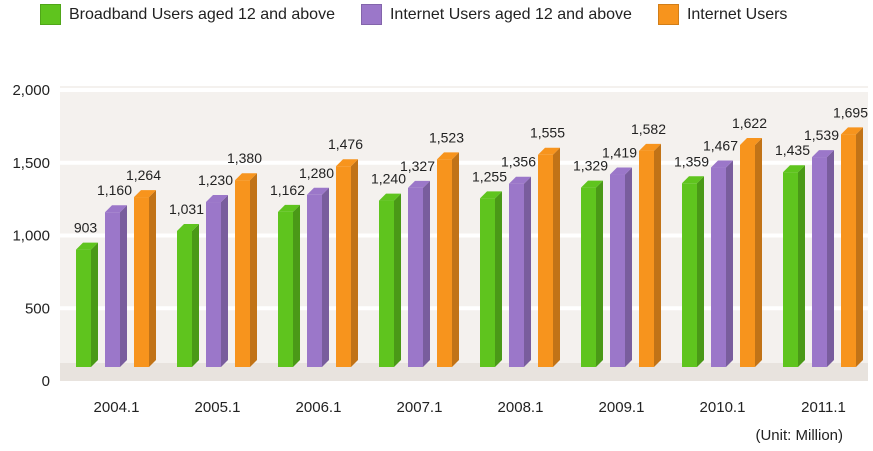 Image resolution: width=873 pixels, height=451 pixels. What do you see at coordinates (518, 162) in the screenshot?
I see `data-label-internet-12: 1,356` at bounding box center [518, 162].